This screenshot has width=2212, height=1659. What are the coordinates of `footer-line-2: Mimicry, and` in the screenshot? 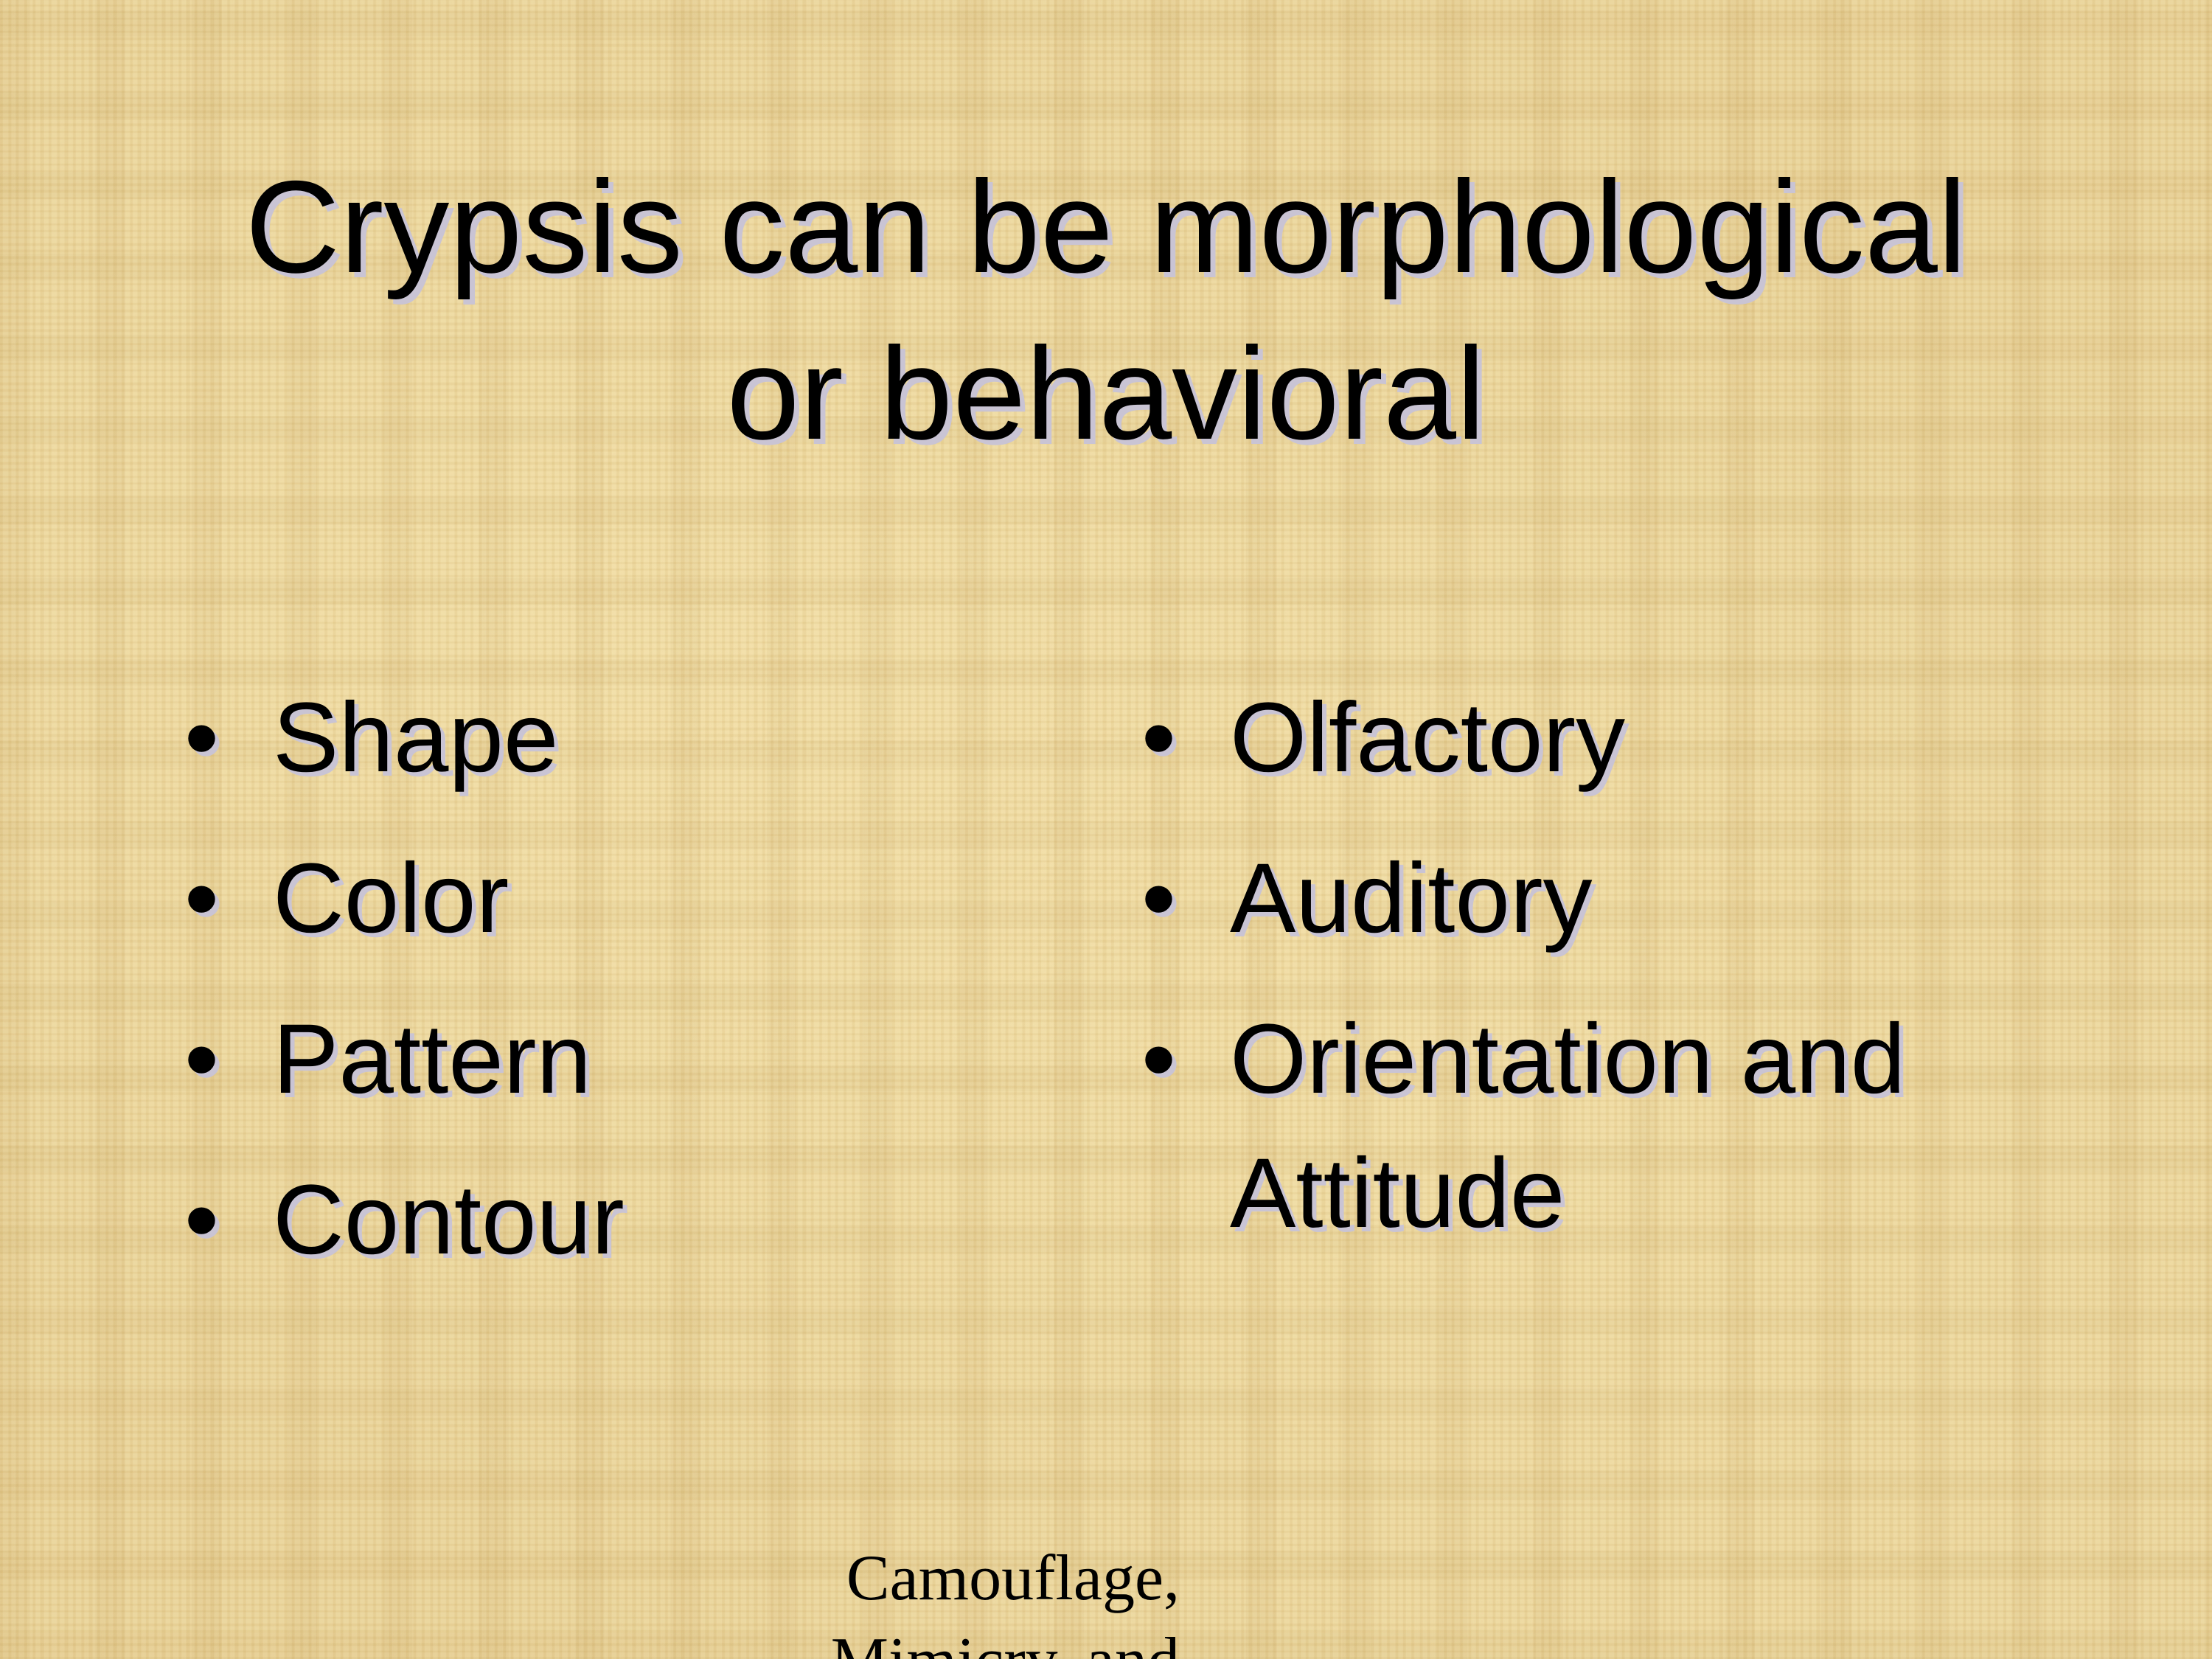 It's located at (958, 1639).